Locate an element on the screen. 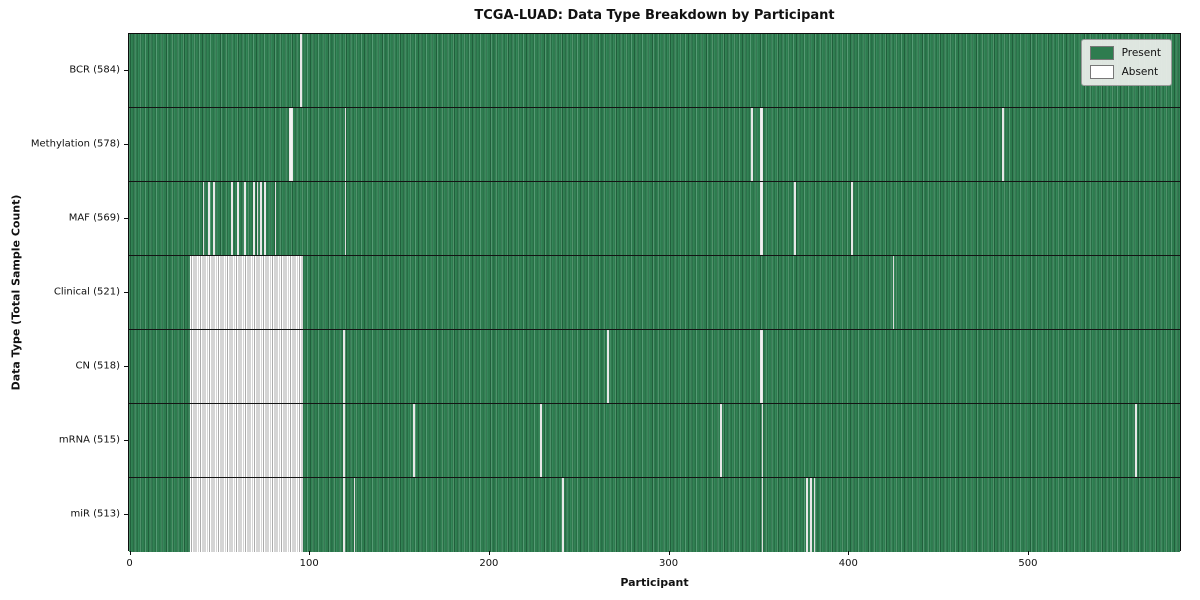 This screenshot has height=600, width=1200. legend-item-present: Present is located at coordinates (1125, 53).